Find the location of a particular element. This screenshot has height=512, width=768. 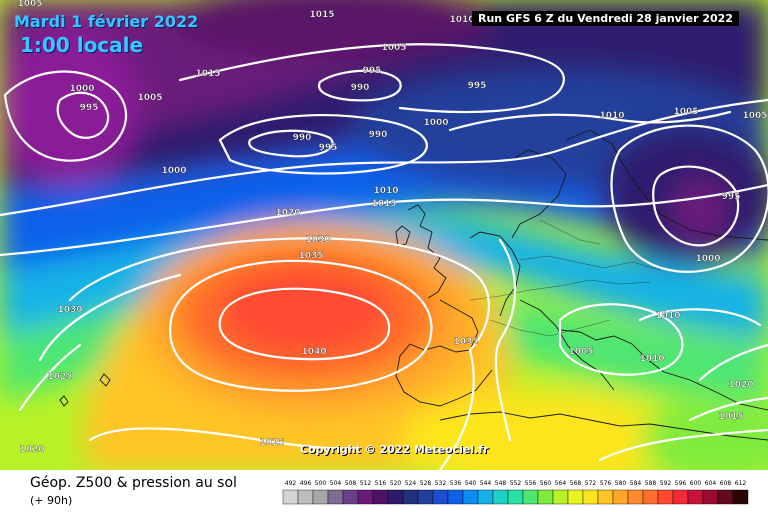

scale-tick-label: 528 is located at coordinates (426, 483).